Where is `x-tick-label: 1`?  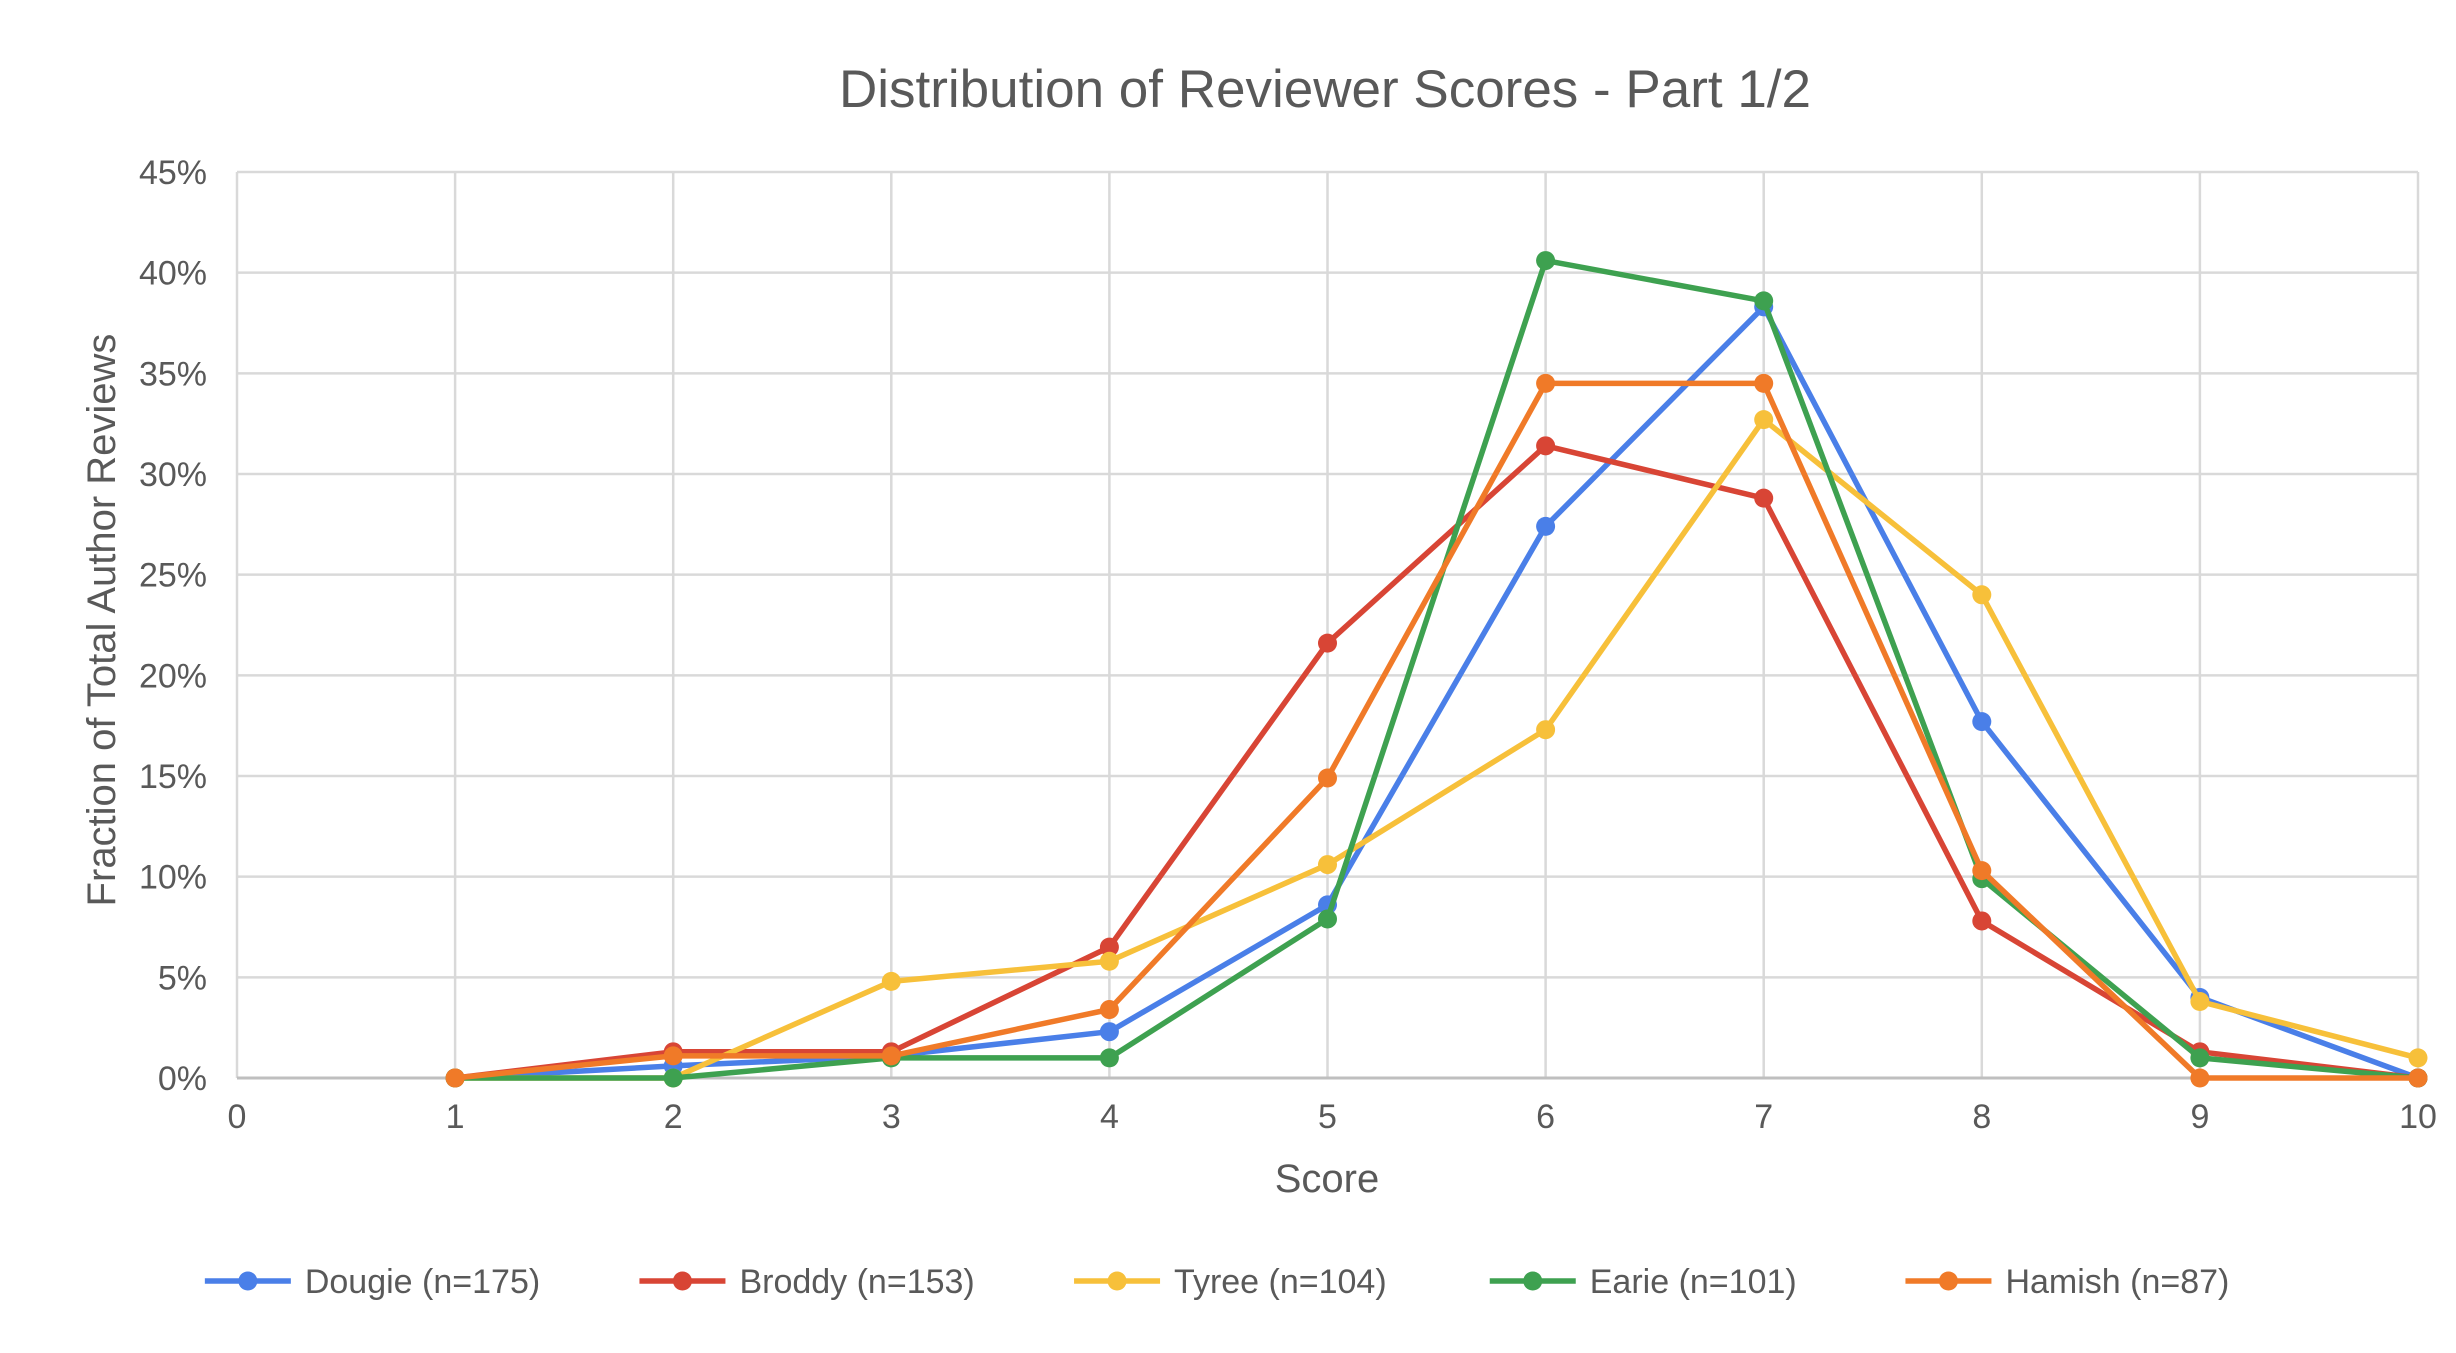 x-tick-label: 1 is located at coordinates (455, 1117).